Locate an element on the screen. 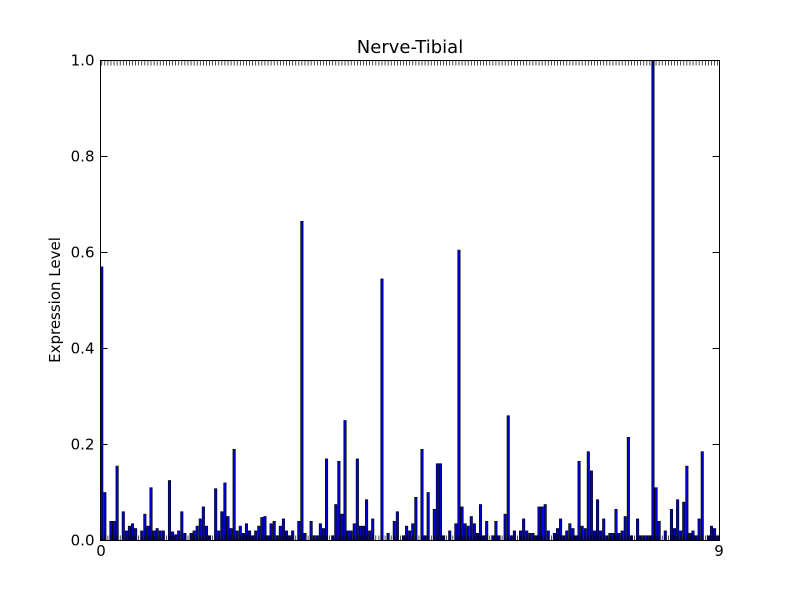  x-tick-label-last: 9 is located at coordinates (719, 551).